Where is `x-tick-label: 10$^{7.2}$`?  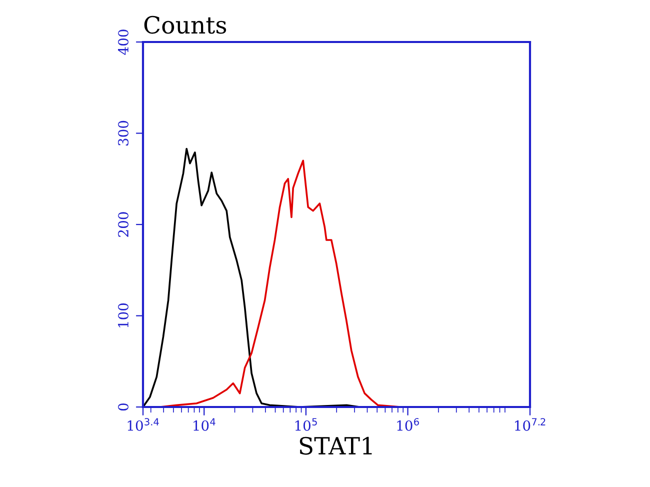
x-tick-label: 10$^{7.2}$ is located at coordinates (530, 424).